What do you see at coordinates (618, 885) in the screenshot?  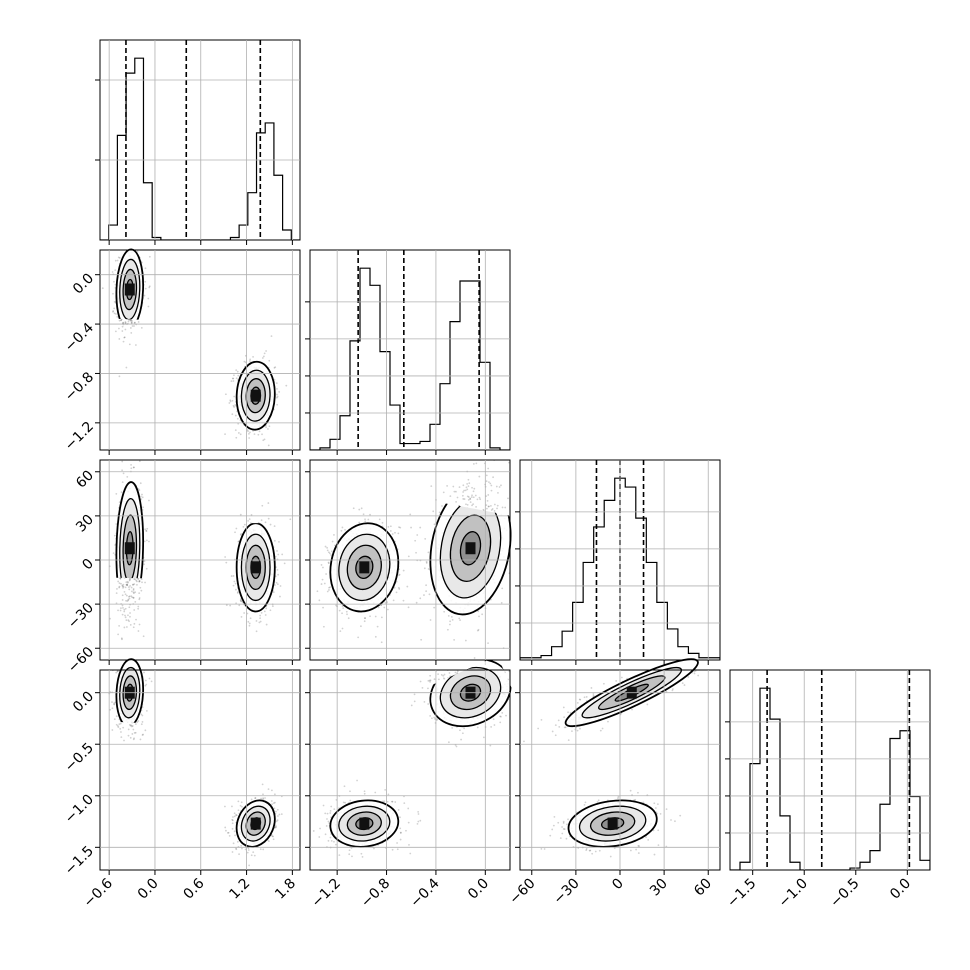 I see `x-tick-label: 0` at bounding box center [618, 885].